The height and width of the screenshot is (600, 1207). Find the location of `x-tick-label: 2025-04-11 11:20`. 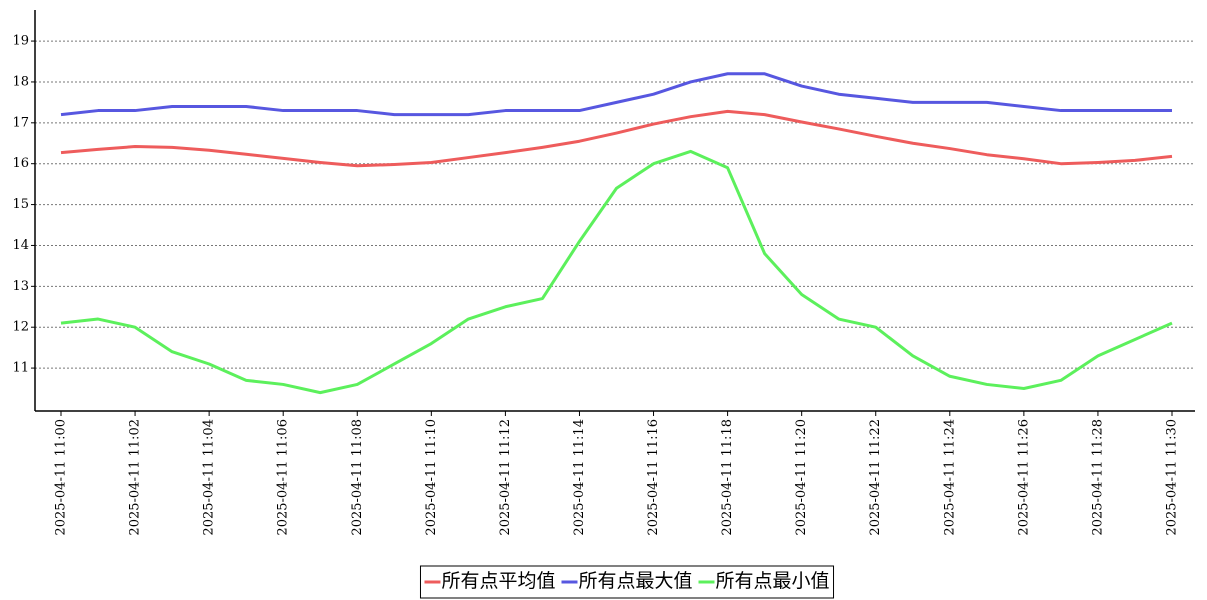

x-tick-label: 2025-04-11 11:20 is located at coordinates (801, 477).